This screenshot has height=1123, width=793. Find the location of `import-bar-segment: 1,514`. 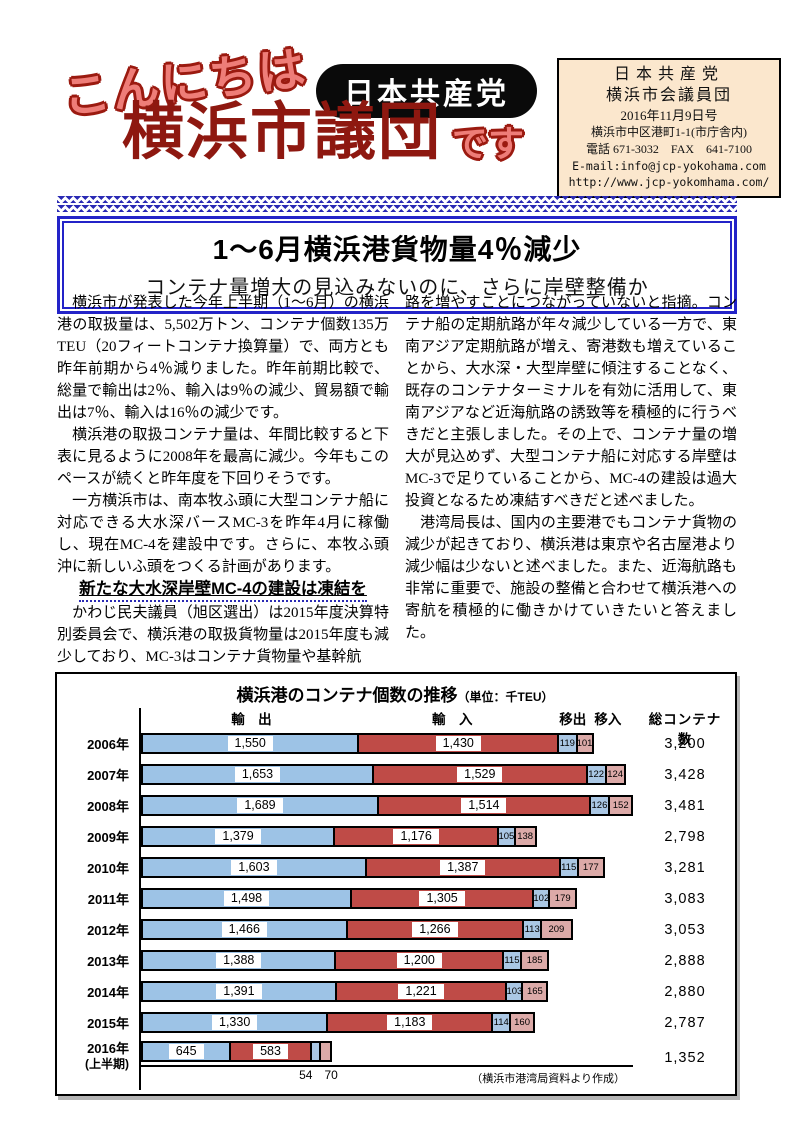

import-bar-segment: 1,514 is located at coordinates (482, 805).